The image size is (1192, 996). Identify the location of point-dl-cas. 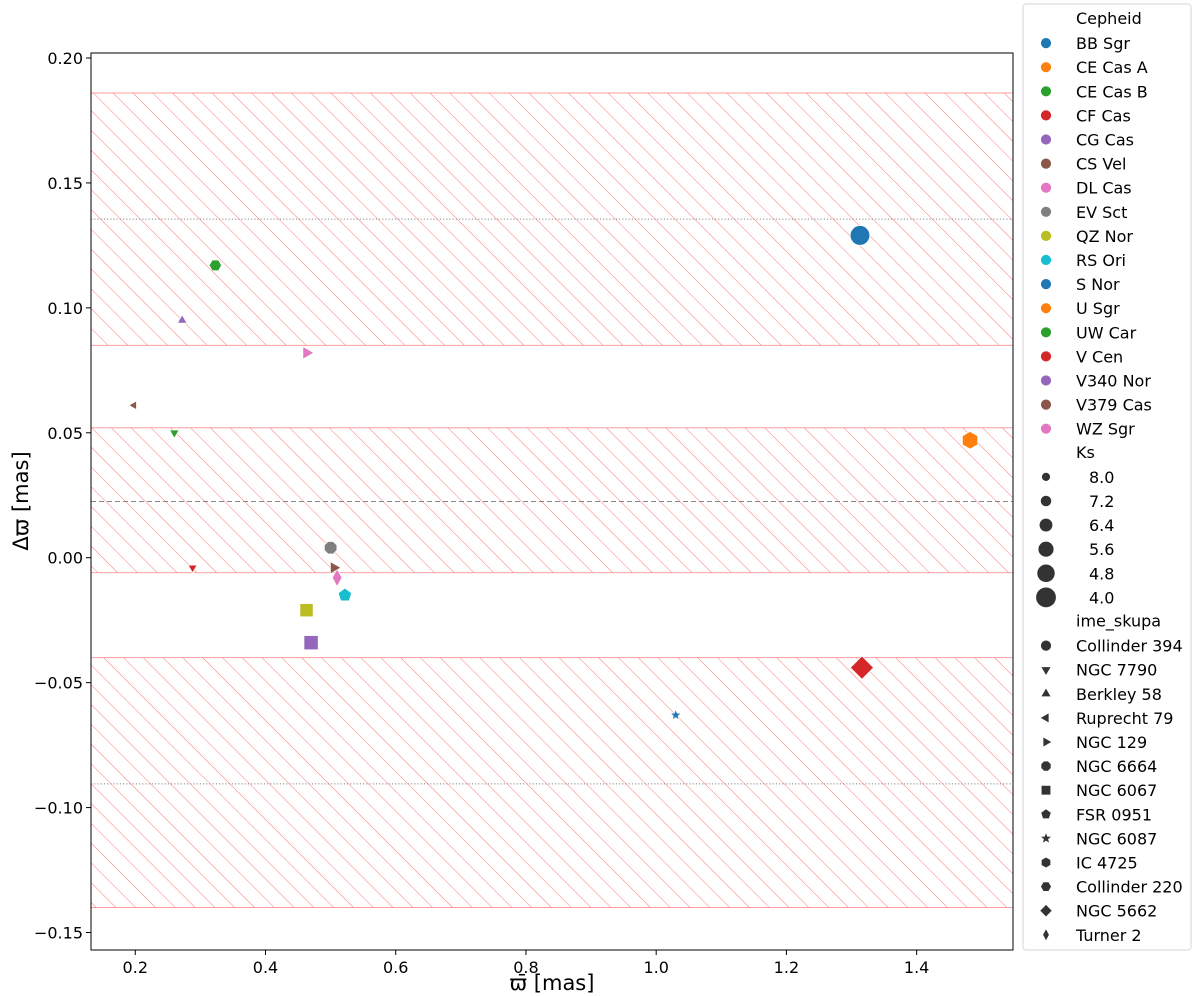
(308, 352).